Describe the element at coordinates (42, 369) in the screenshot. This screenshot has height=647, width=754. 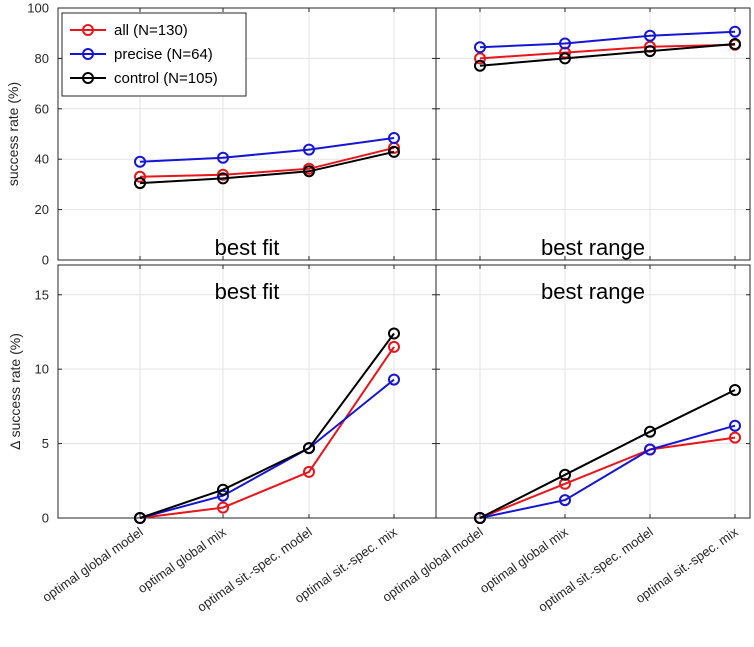
I see `y-tick-label: 10` at that location.